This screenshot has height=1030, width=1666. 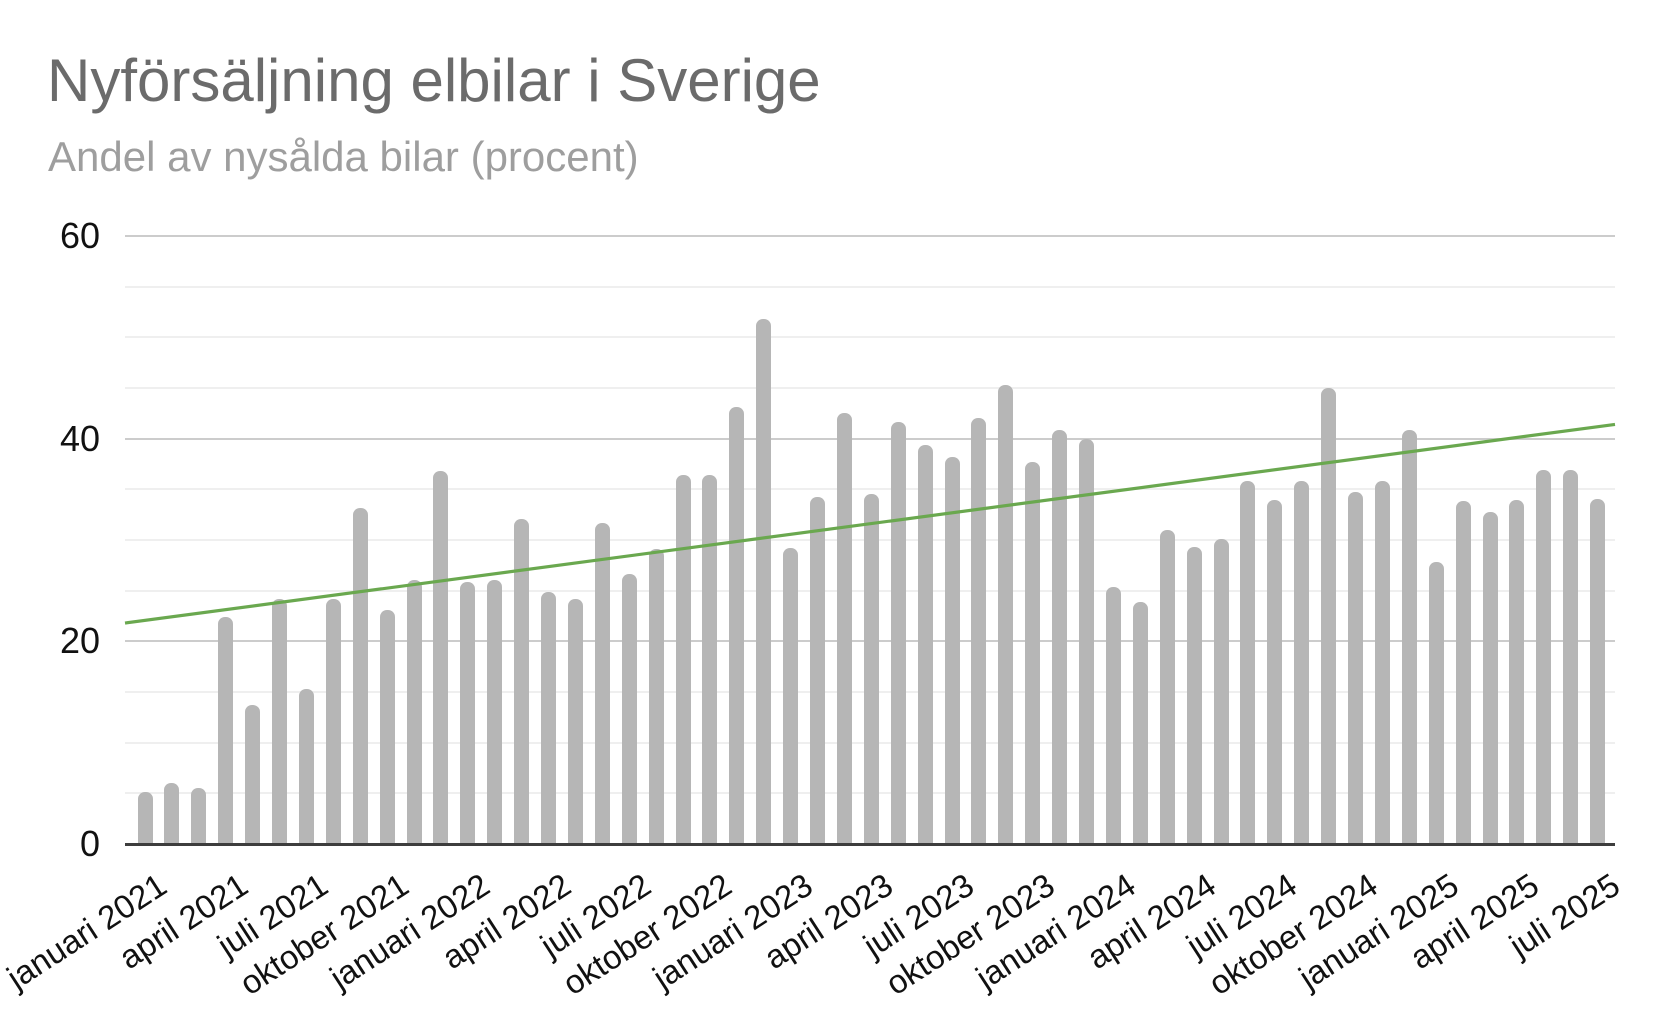 I want to click on y-axis-label: 0, so click(x=89, y=843).